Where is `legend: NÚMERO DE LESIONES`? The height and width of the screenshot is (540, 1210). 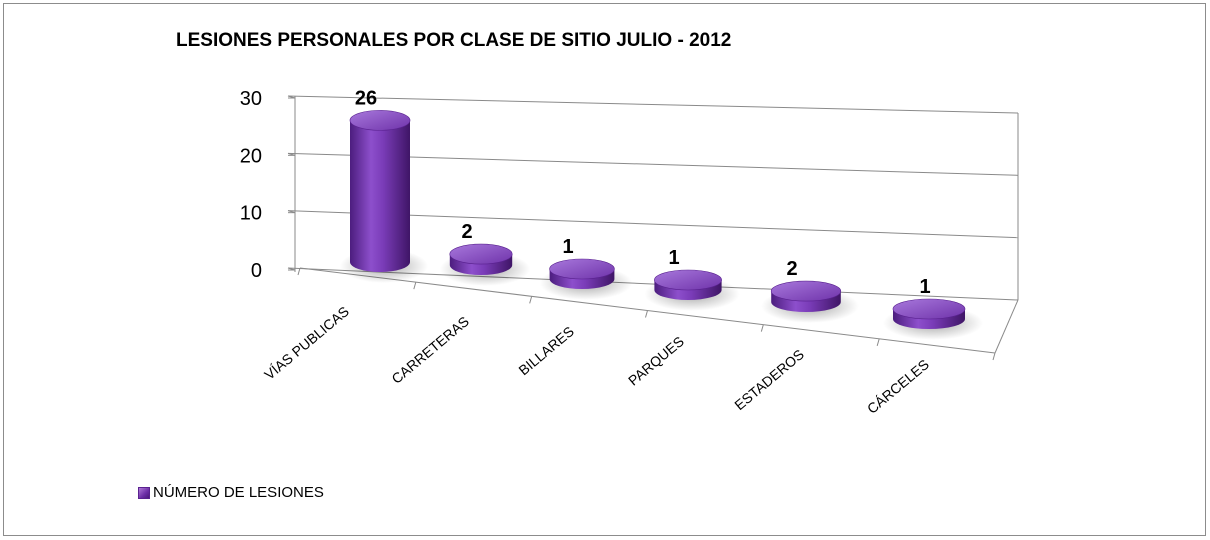
legend: NÚMERO DE LESIONES is located at coordinates (231, 492).